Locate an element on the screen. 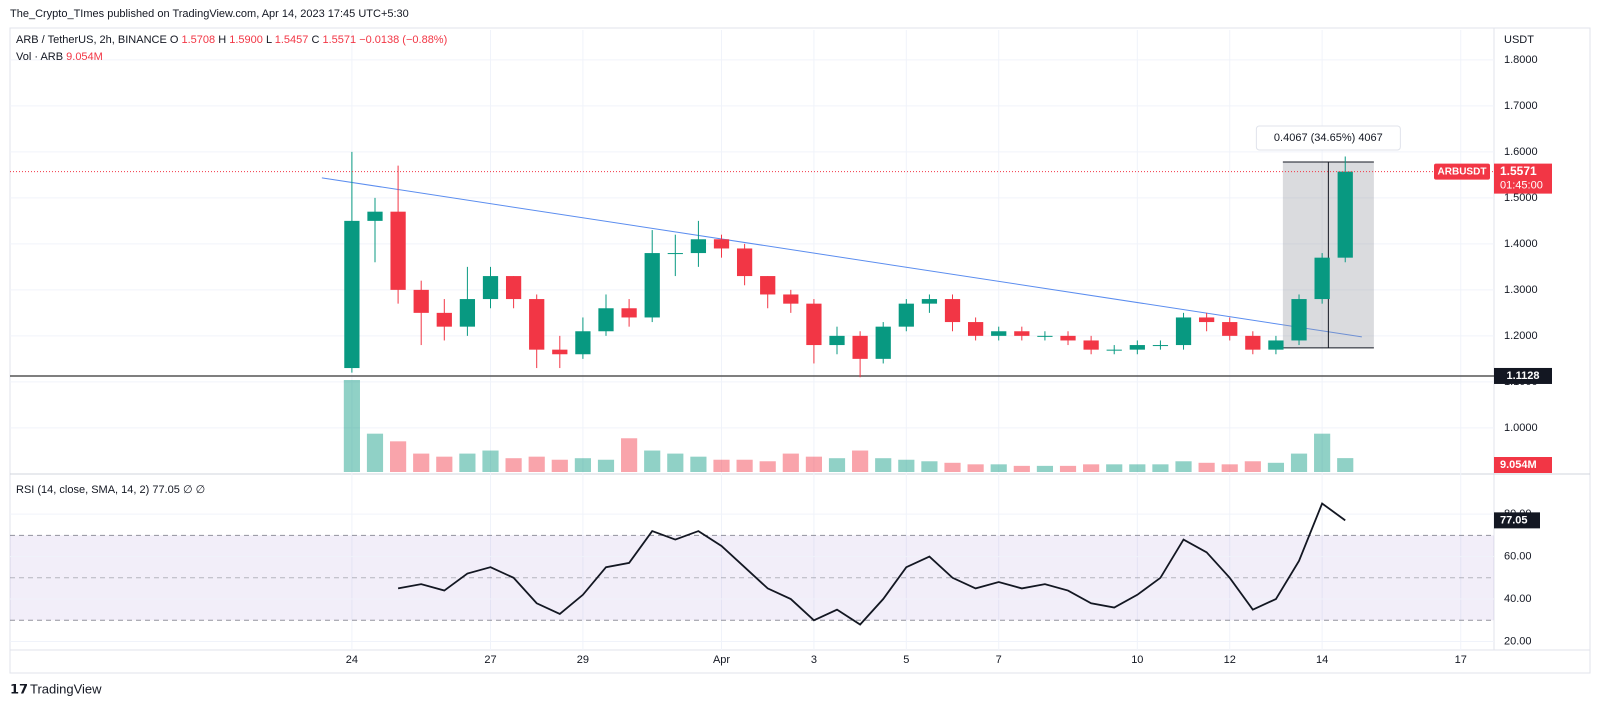  currency: USDT is located at coordinates (1519, 40).